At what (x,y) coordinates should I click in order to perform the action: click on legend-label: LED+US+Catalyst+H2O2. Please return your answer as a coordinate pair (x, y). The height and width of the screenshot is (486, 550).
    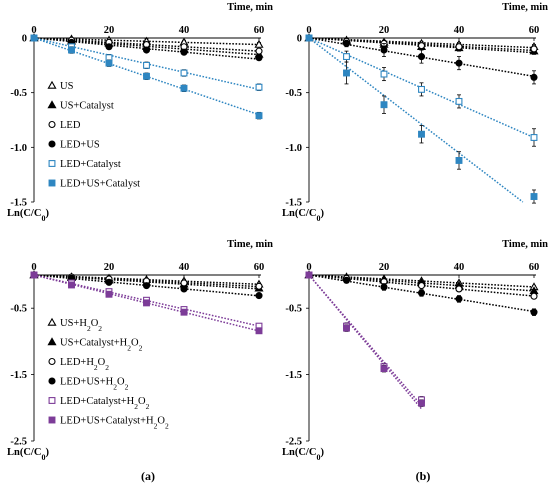
    Looking at the image, I should click on (114, 423).